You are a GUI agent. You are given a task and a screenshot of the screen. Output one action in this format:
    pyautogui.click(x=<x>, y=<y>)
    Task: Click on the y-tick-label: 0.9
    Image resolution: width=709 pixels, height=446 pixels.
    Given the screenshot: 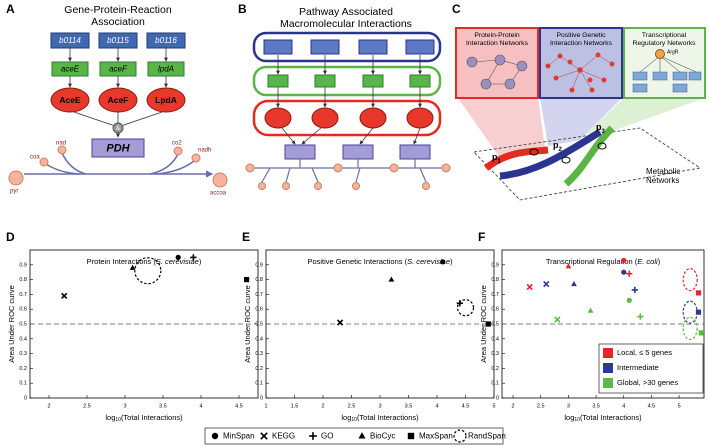 What is the action you would take?
    pyautogui.click(x=23, y=265)
    